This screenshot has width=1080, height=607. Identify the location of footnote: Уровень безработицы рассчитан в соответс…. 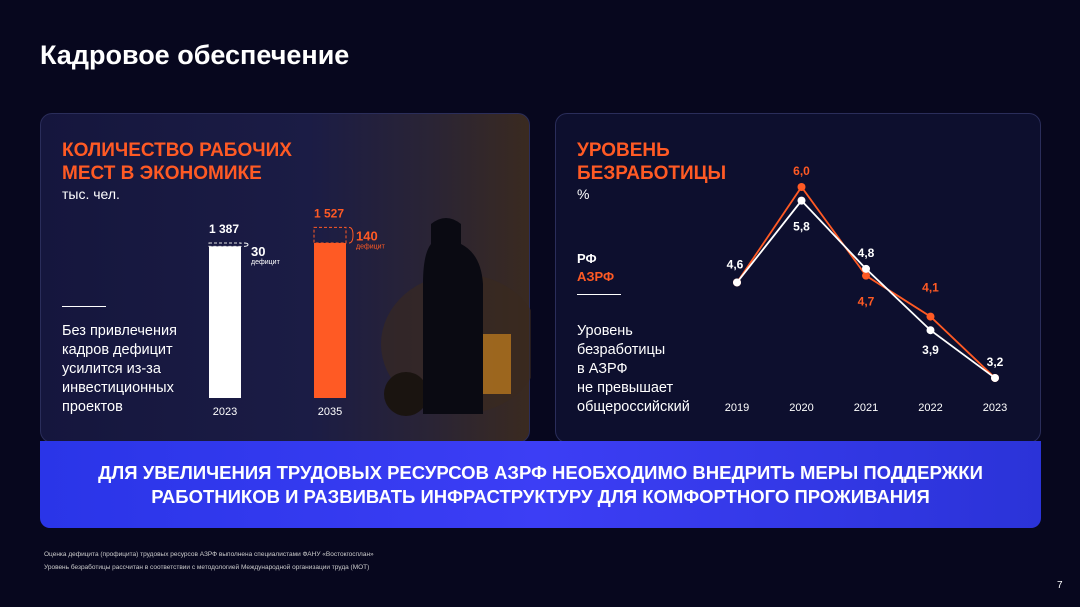
(207, 567).